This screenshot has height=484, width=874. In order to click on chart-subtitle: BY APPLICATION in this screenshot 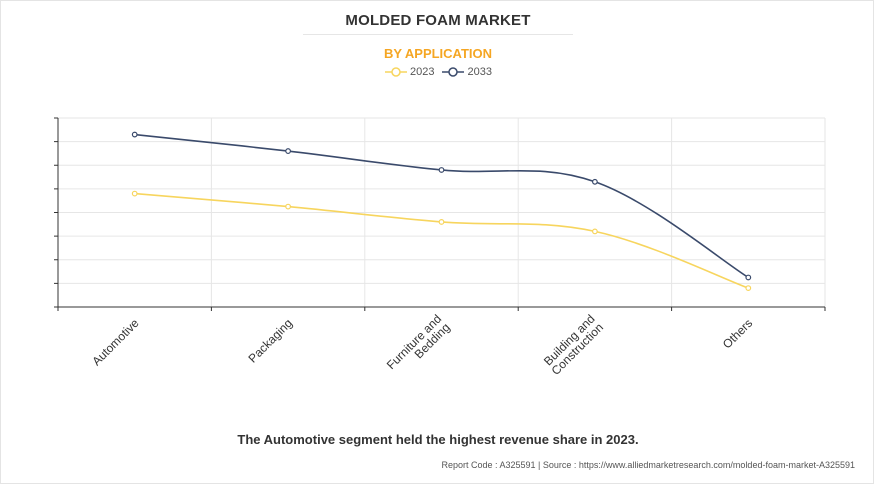, I will do `click(438, 53)`.